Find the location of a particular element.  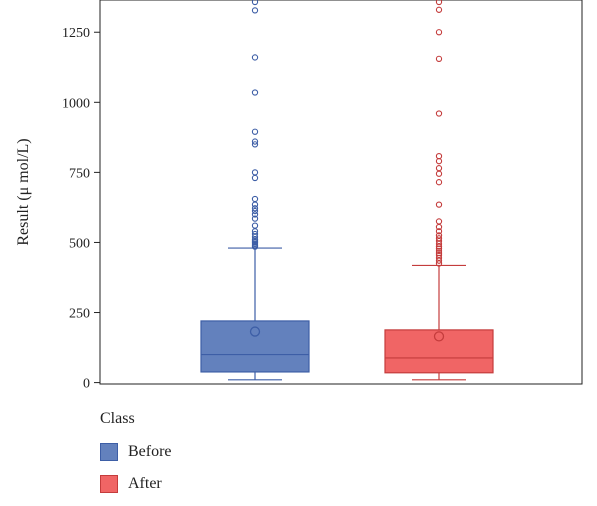

y-tick-label: 0 is located at coordinates (86, 384).